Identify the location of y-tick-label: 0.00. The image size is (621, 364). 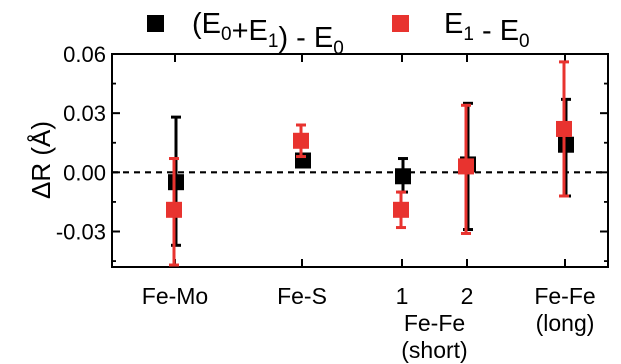
(84, 172).